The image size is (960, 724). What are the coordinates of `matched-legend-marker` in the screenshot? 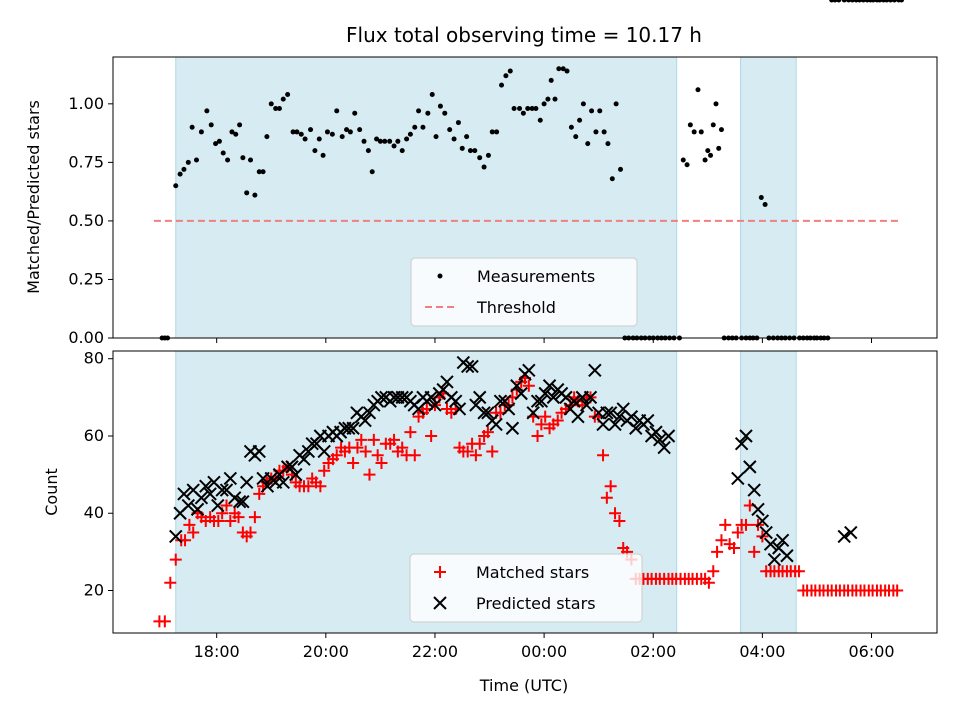 It's located at (440, 572).